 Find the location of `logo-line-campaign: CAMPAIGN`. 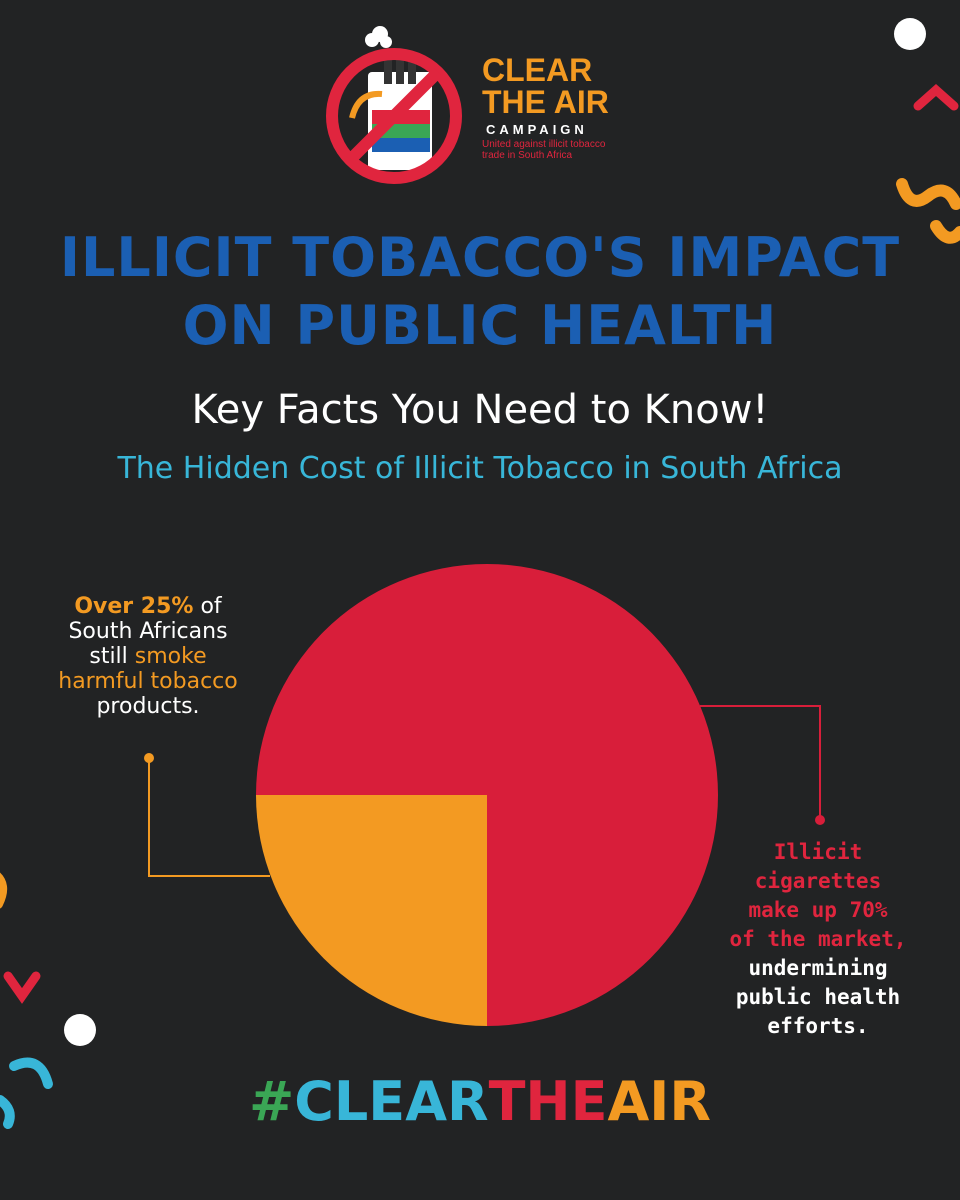

logo-line-campaign: CAMPAIGN is located at coordinates (537, 129).